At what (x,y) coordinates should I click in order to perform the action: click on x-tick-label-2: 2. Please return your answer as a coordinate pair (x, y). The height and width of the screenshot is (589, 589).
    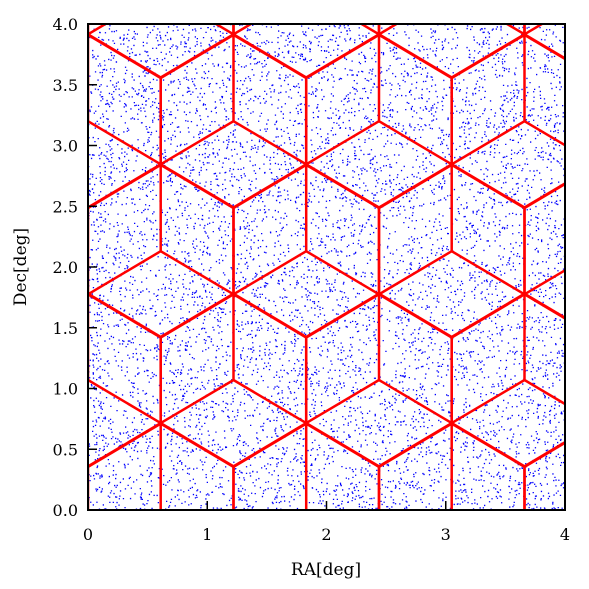
    Looking at the image, I should click on (326, 534).